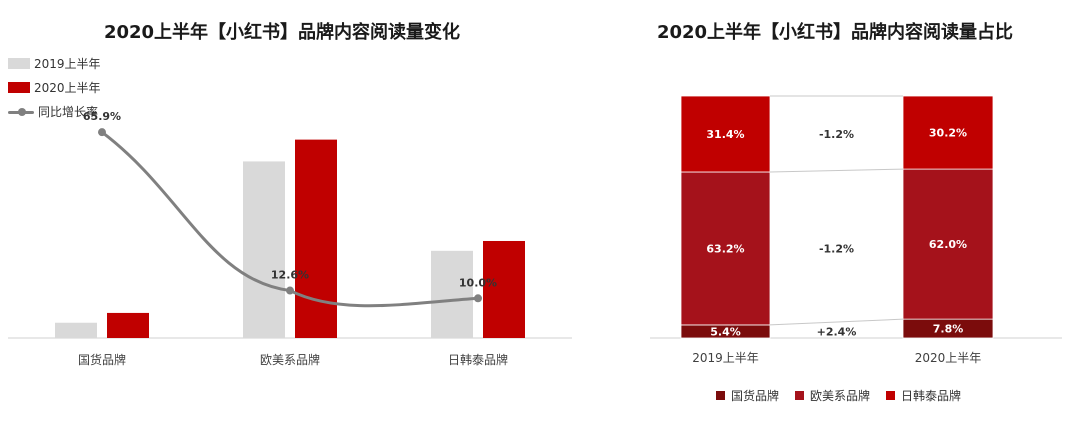 Image resolution: width=1080 pixels, height=424 pixels. What do you see at coordinates (725, 358) in the screenshot?
I see `stack-x-label-1: 2019上半年` at bounding box center [725, 358].